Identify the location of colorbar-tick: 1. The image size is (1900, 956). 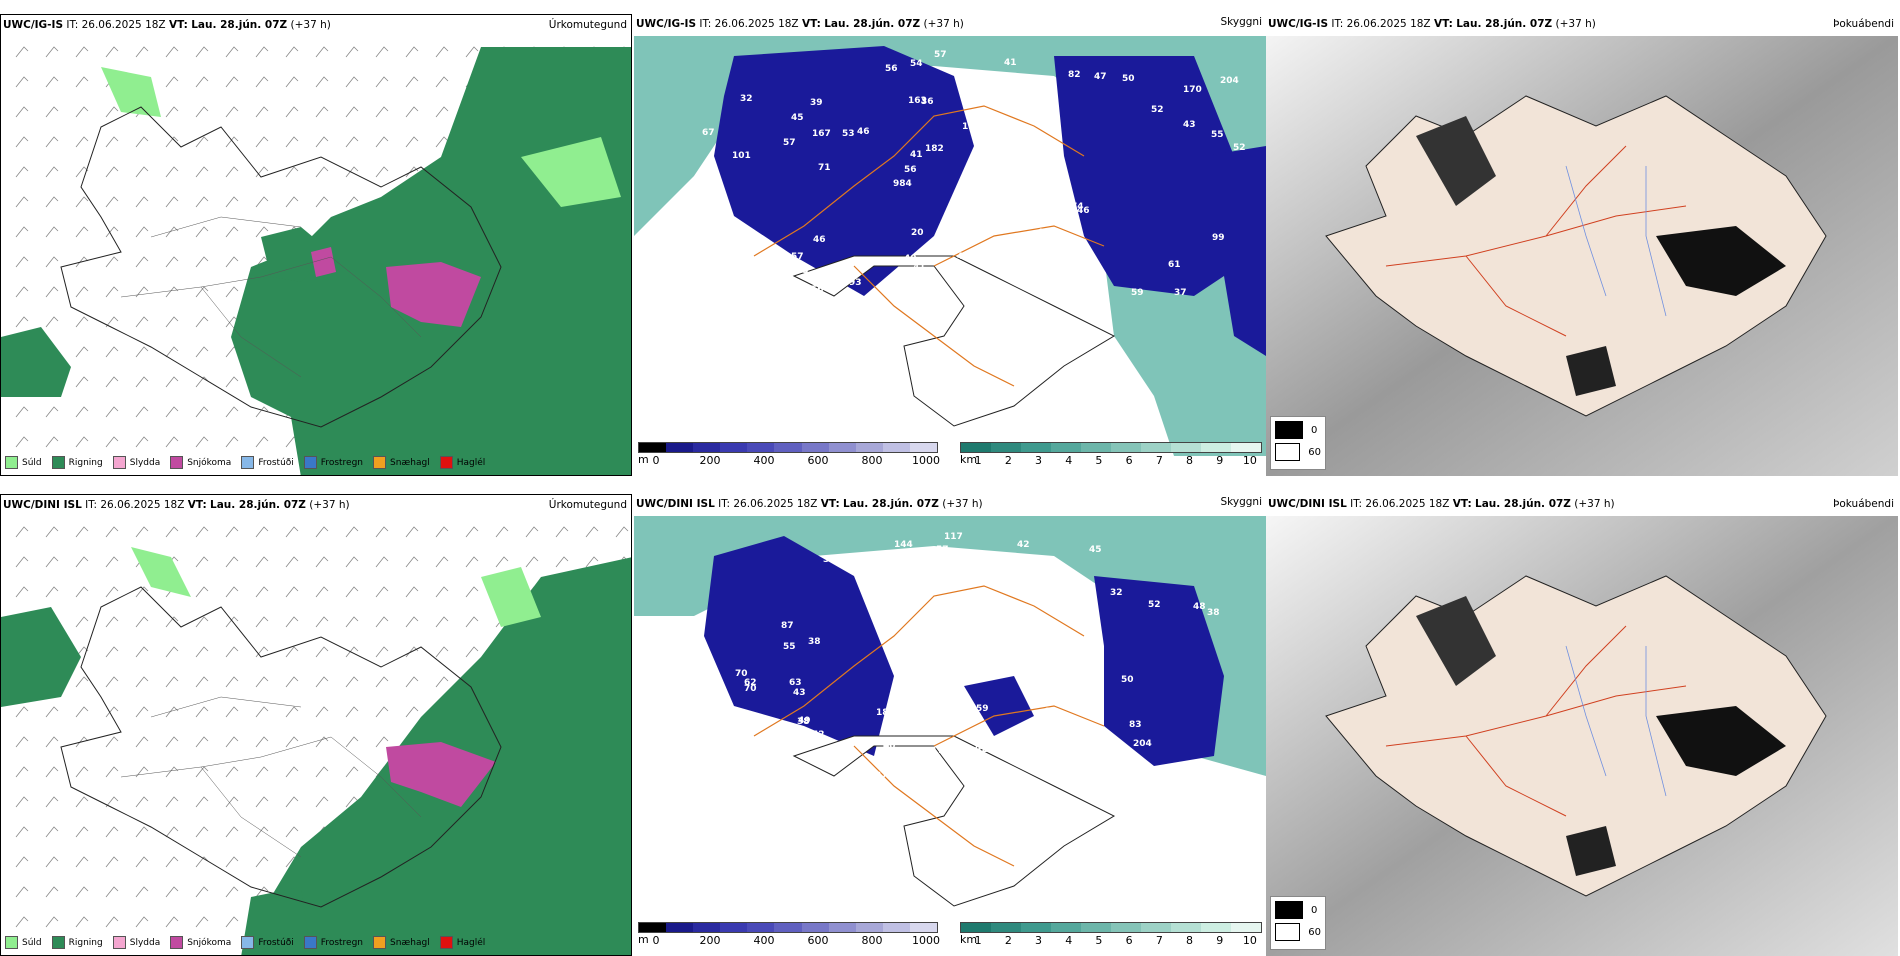
(978, 460).